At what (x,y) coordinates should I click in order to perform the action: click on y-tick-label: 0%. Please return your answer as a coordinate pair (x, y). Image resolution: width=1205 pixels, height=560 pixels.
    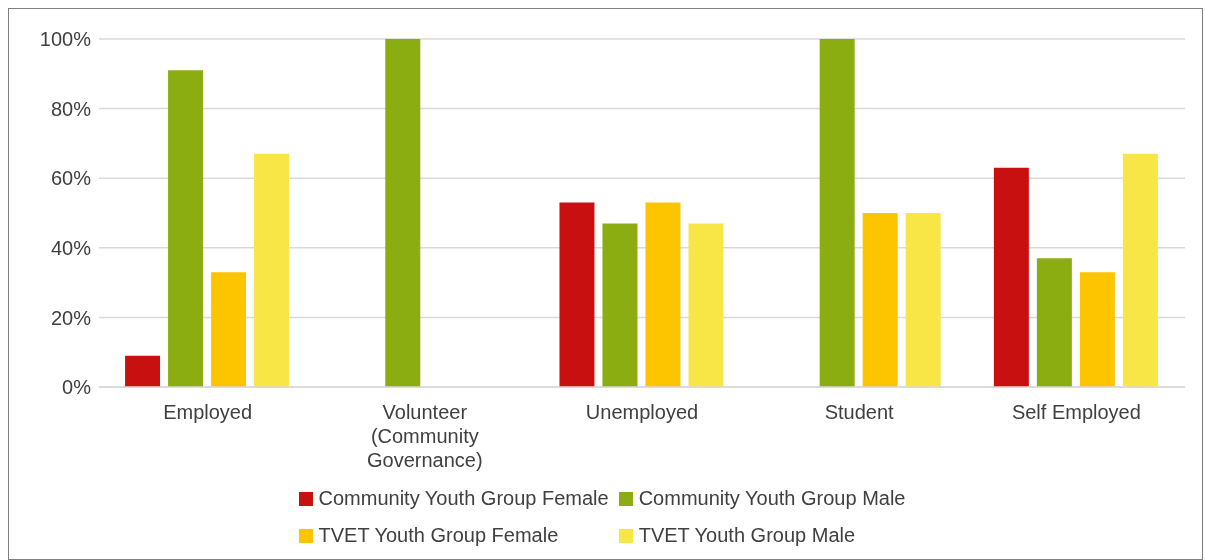
    Looking at the image, I should click on (77, 387).